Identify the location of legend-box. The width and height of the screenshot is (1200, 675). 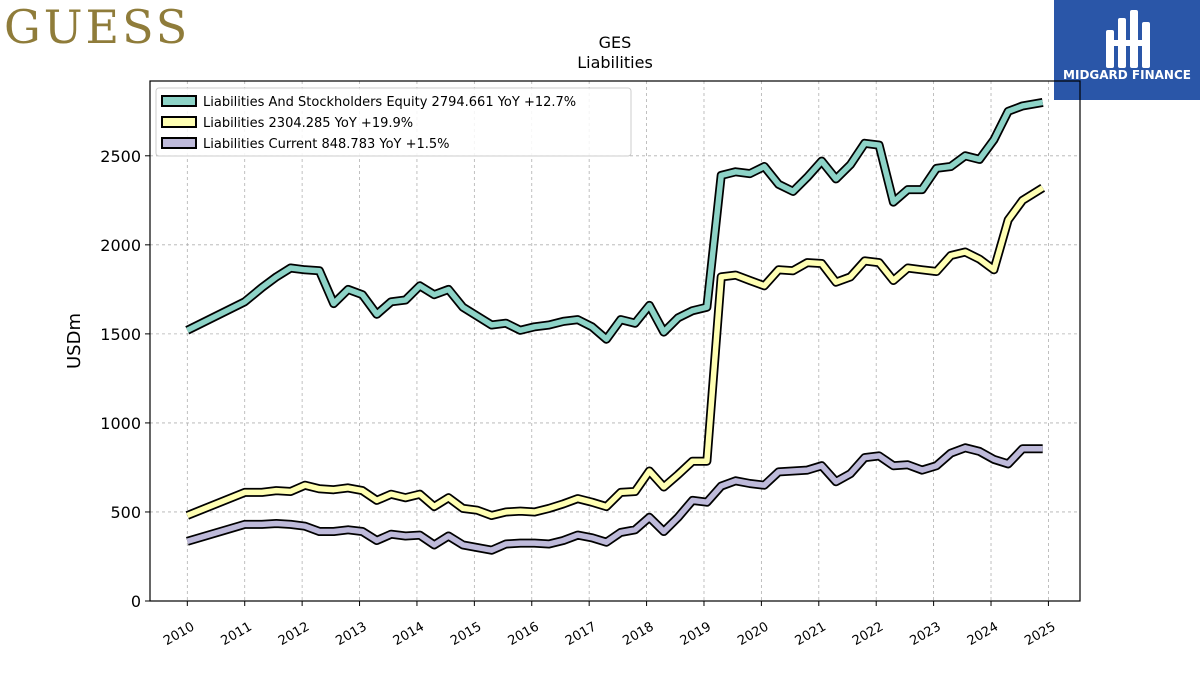
(393, 122).